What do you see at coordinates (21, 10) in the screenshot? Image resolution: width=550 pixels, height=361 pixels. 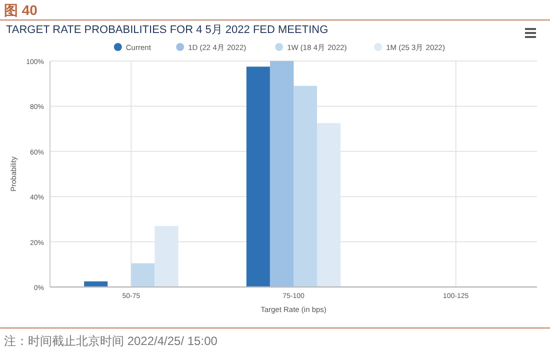 I see `chart-title: 图 40` at bounding box center [21, 10].